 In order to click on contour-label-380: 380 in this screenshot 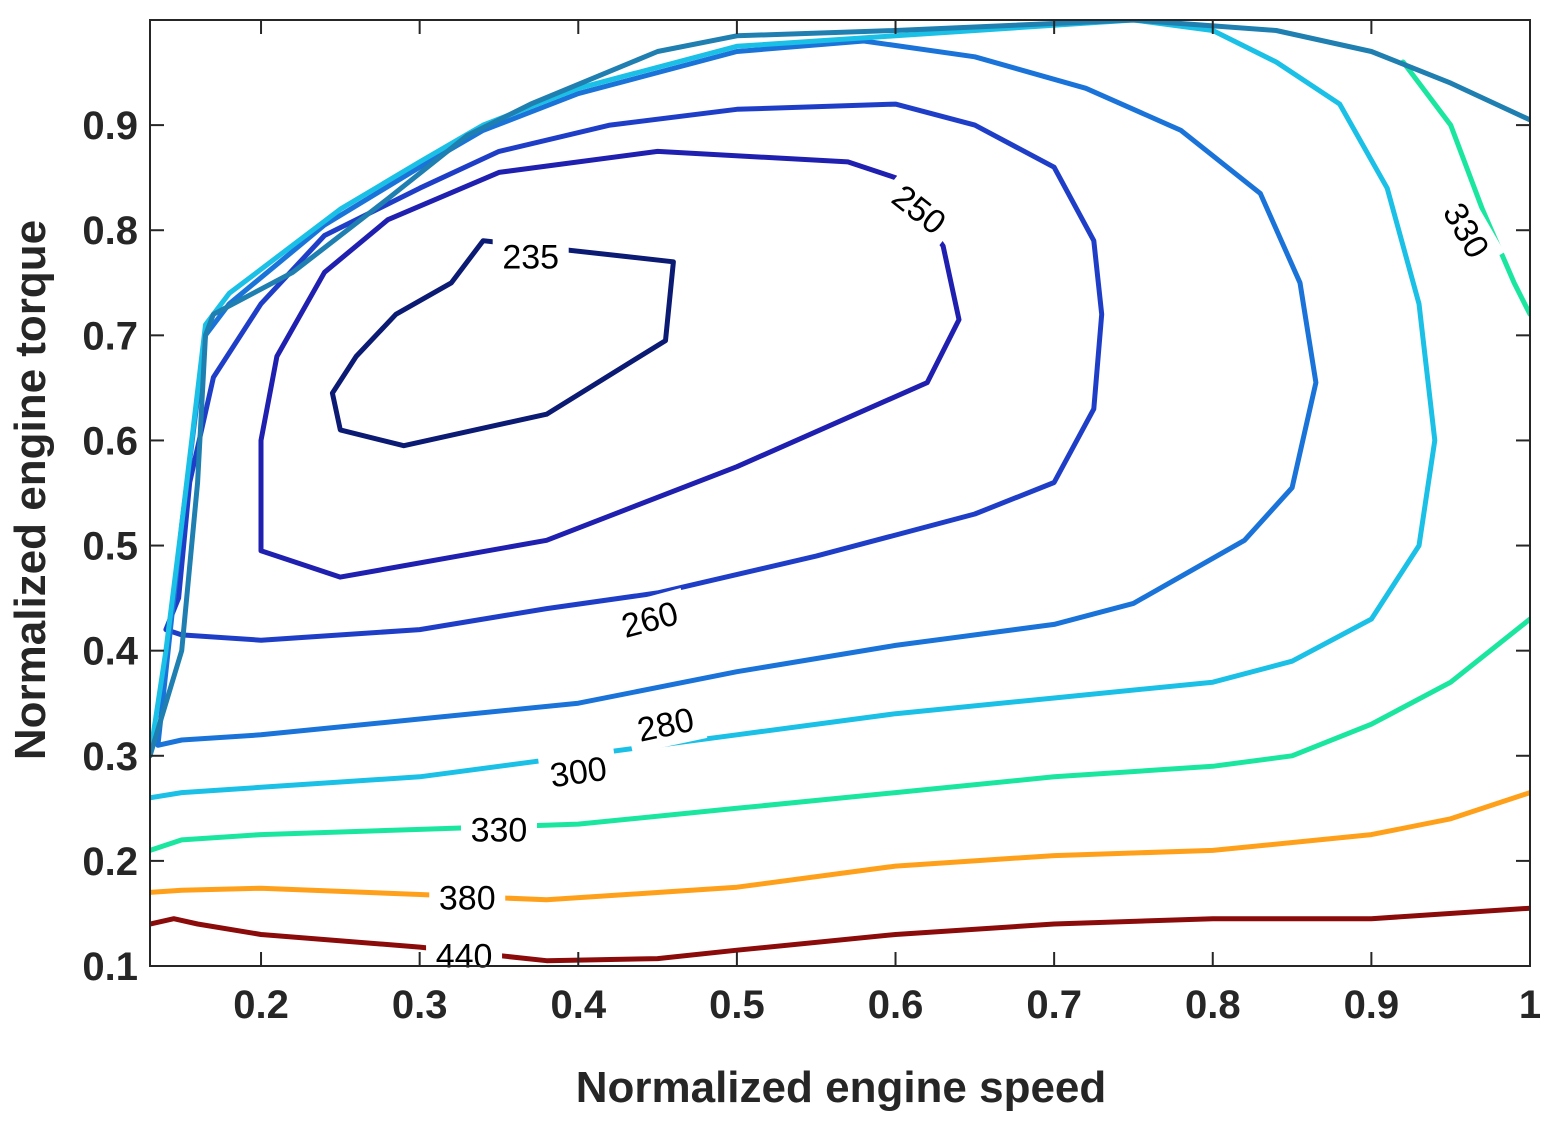, I will do `click(467, 899)`.